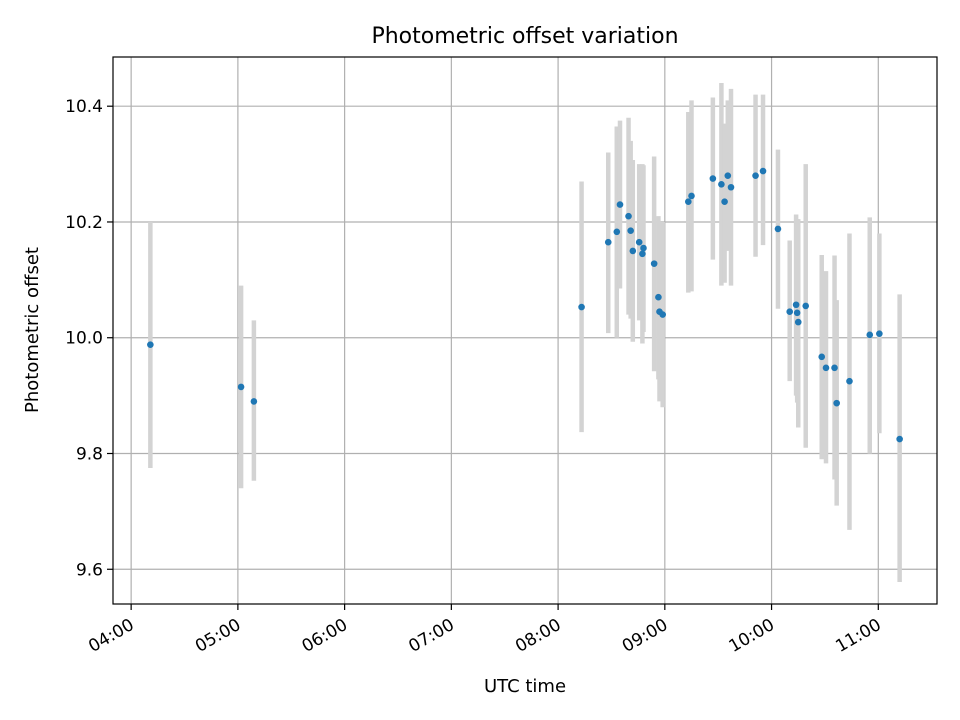 This screenshot has width=960, height=720. Describe the element at coordinates (431, 636) in the screenshot. I see `x-tick-label: 07:00` at that location.